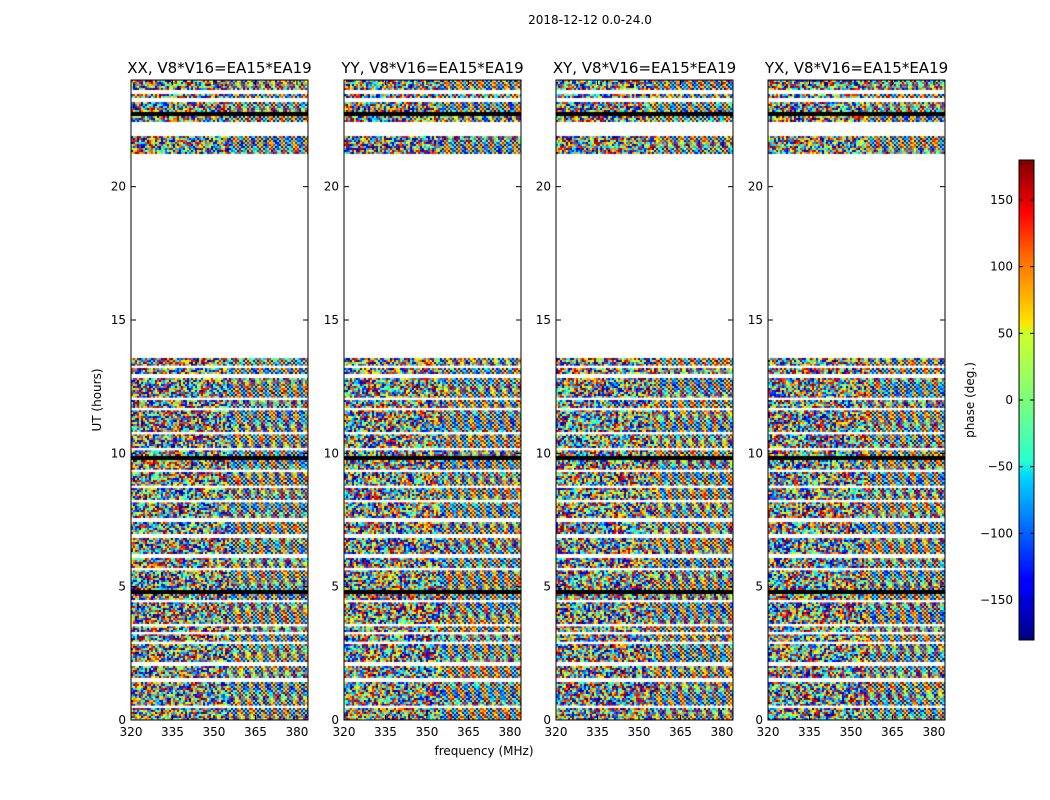  What do you see at coordinates (996, 533) in the screenshot?
I see `colorbar-tick-label: −100` at bounding box center [996, 533].